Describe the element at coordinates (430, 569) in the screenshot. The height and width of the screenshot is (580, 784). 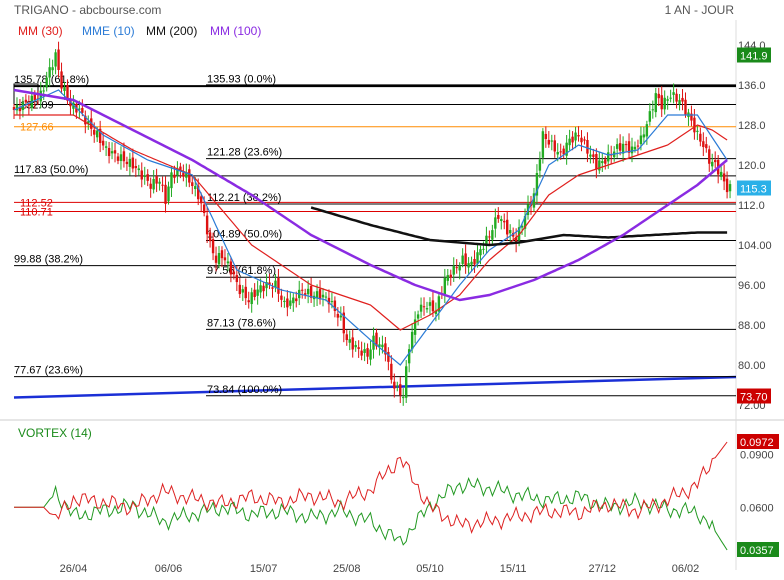
I see `x-tick-label: 05/10` at that location.